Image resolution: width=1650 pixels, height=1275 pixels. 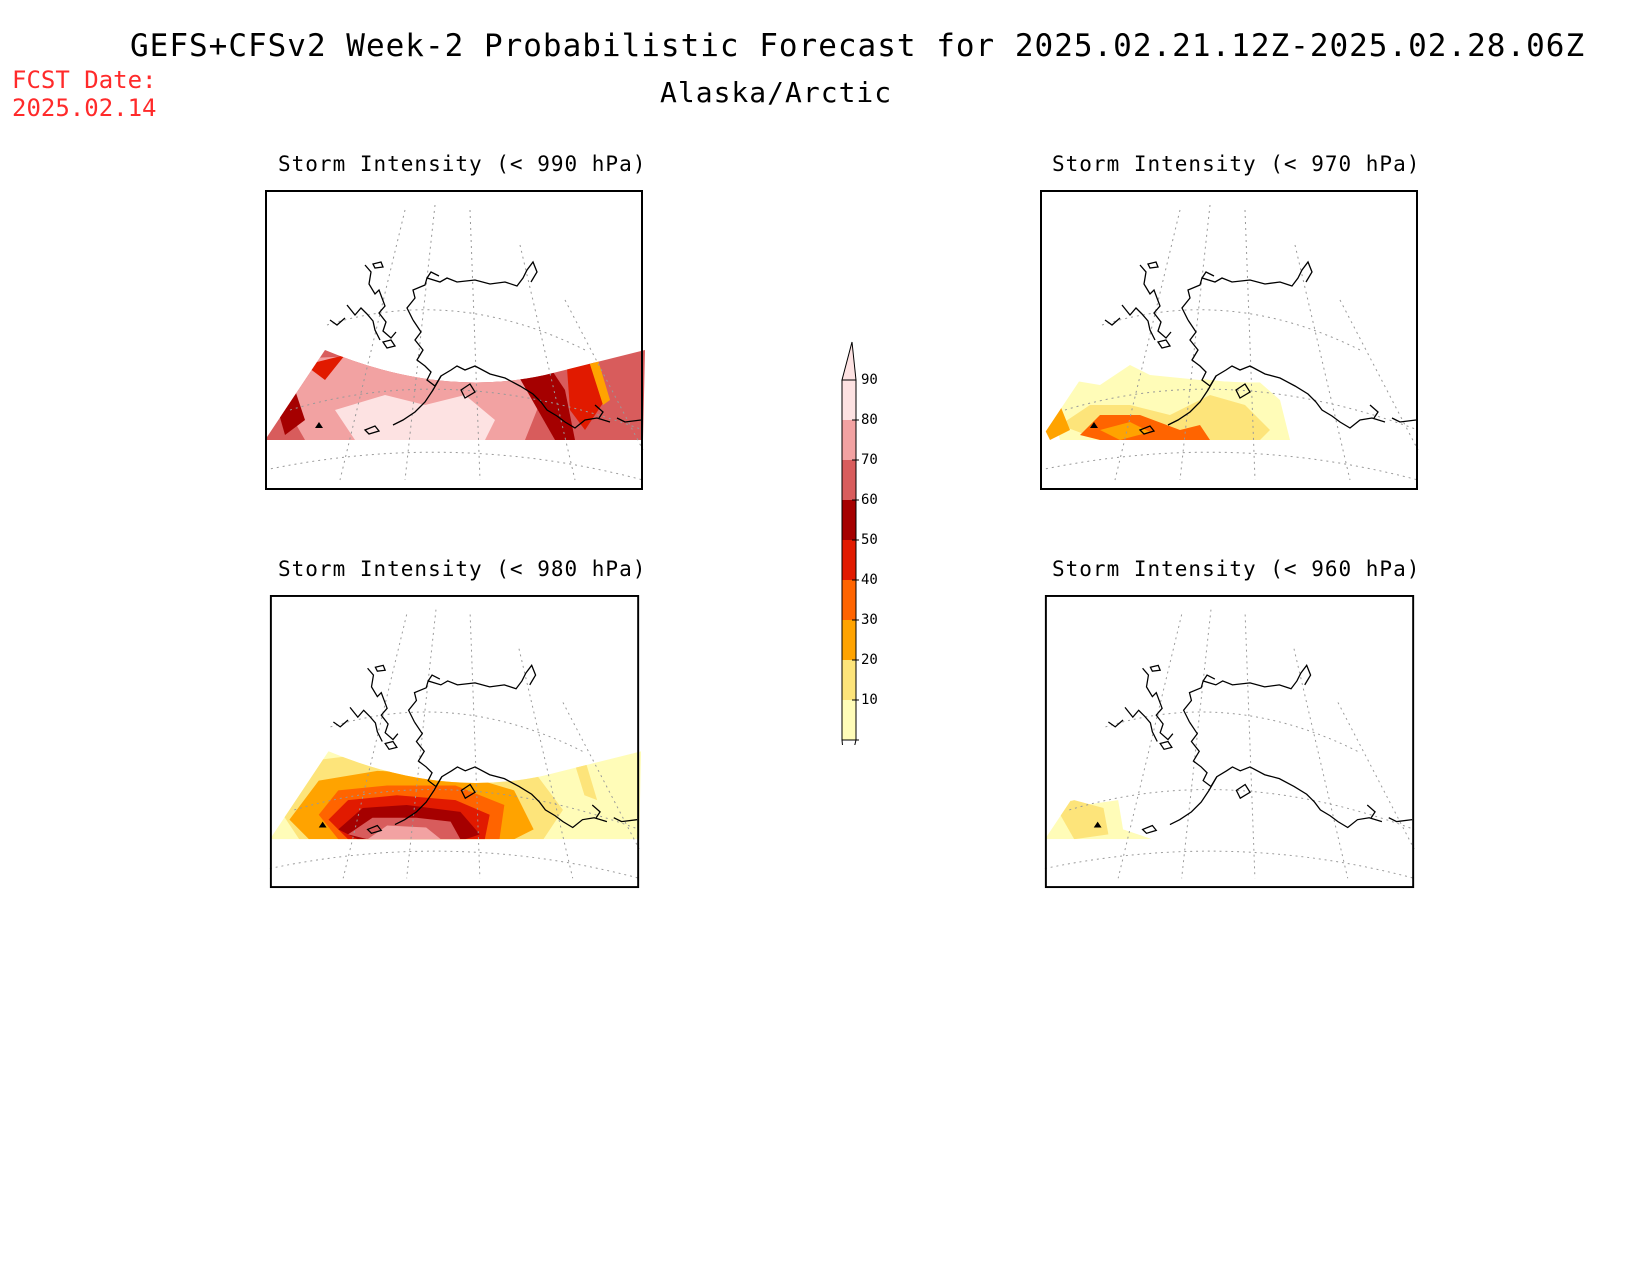 I want to click on forecast-date-block: FCST Date: 2025.02.14, so click(x=84, y=94).